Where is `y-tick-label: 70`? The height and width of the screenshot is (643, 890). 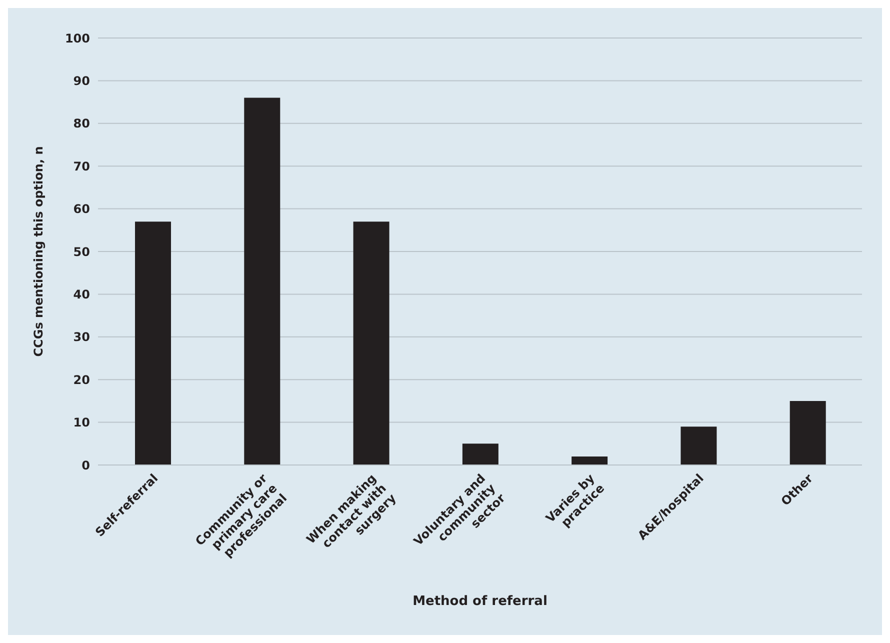 y-tick-label: 70 is located at coordinates (81, 166).